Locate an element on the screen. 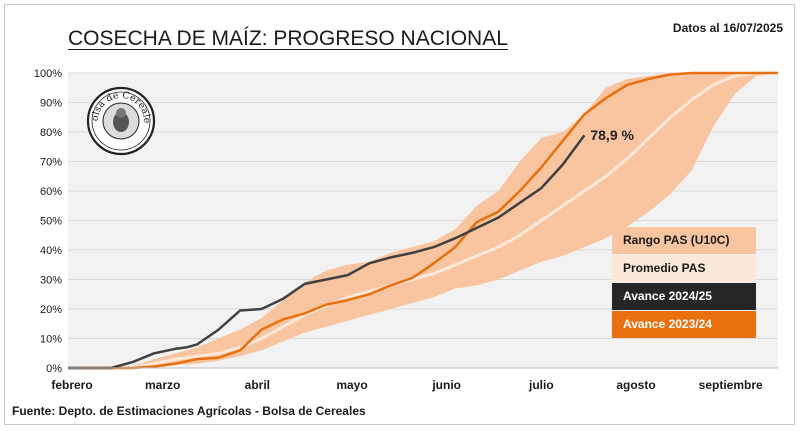 The height and width of the screenshot is (431, 801). y-tick-label: 60% is located at coordinates (51, 192).